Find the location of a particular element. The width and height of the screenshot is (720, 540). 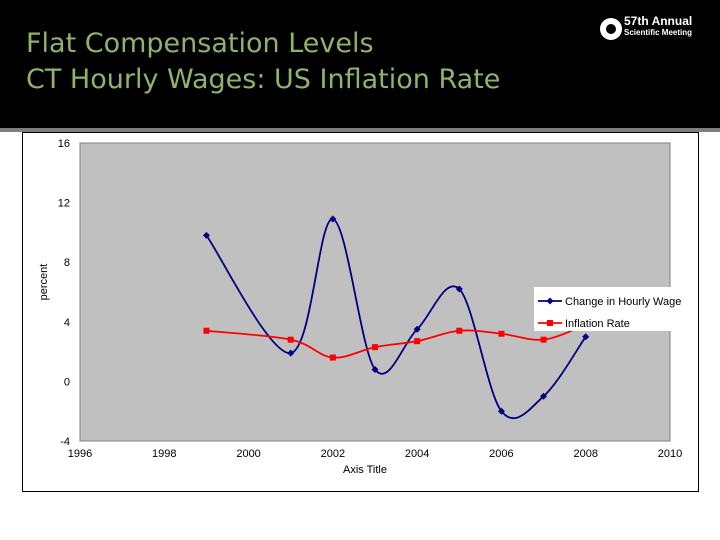

x-axis-title: Axis Title is located at coordinates (365, 470).